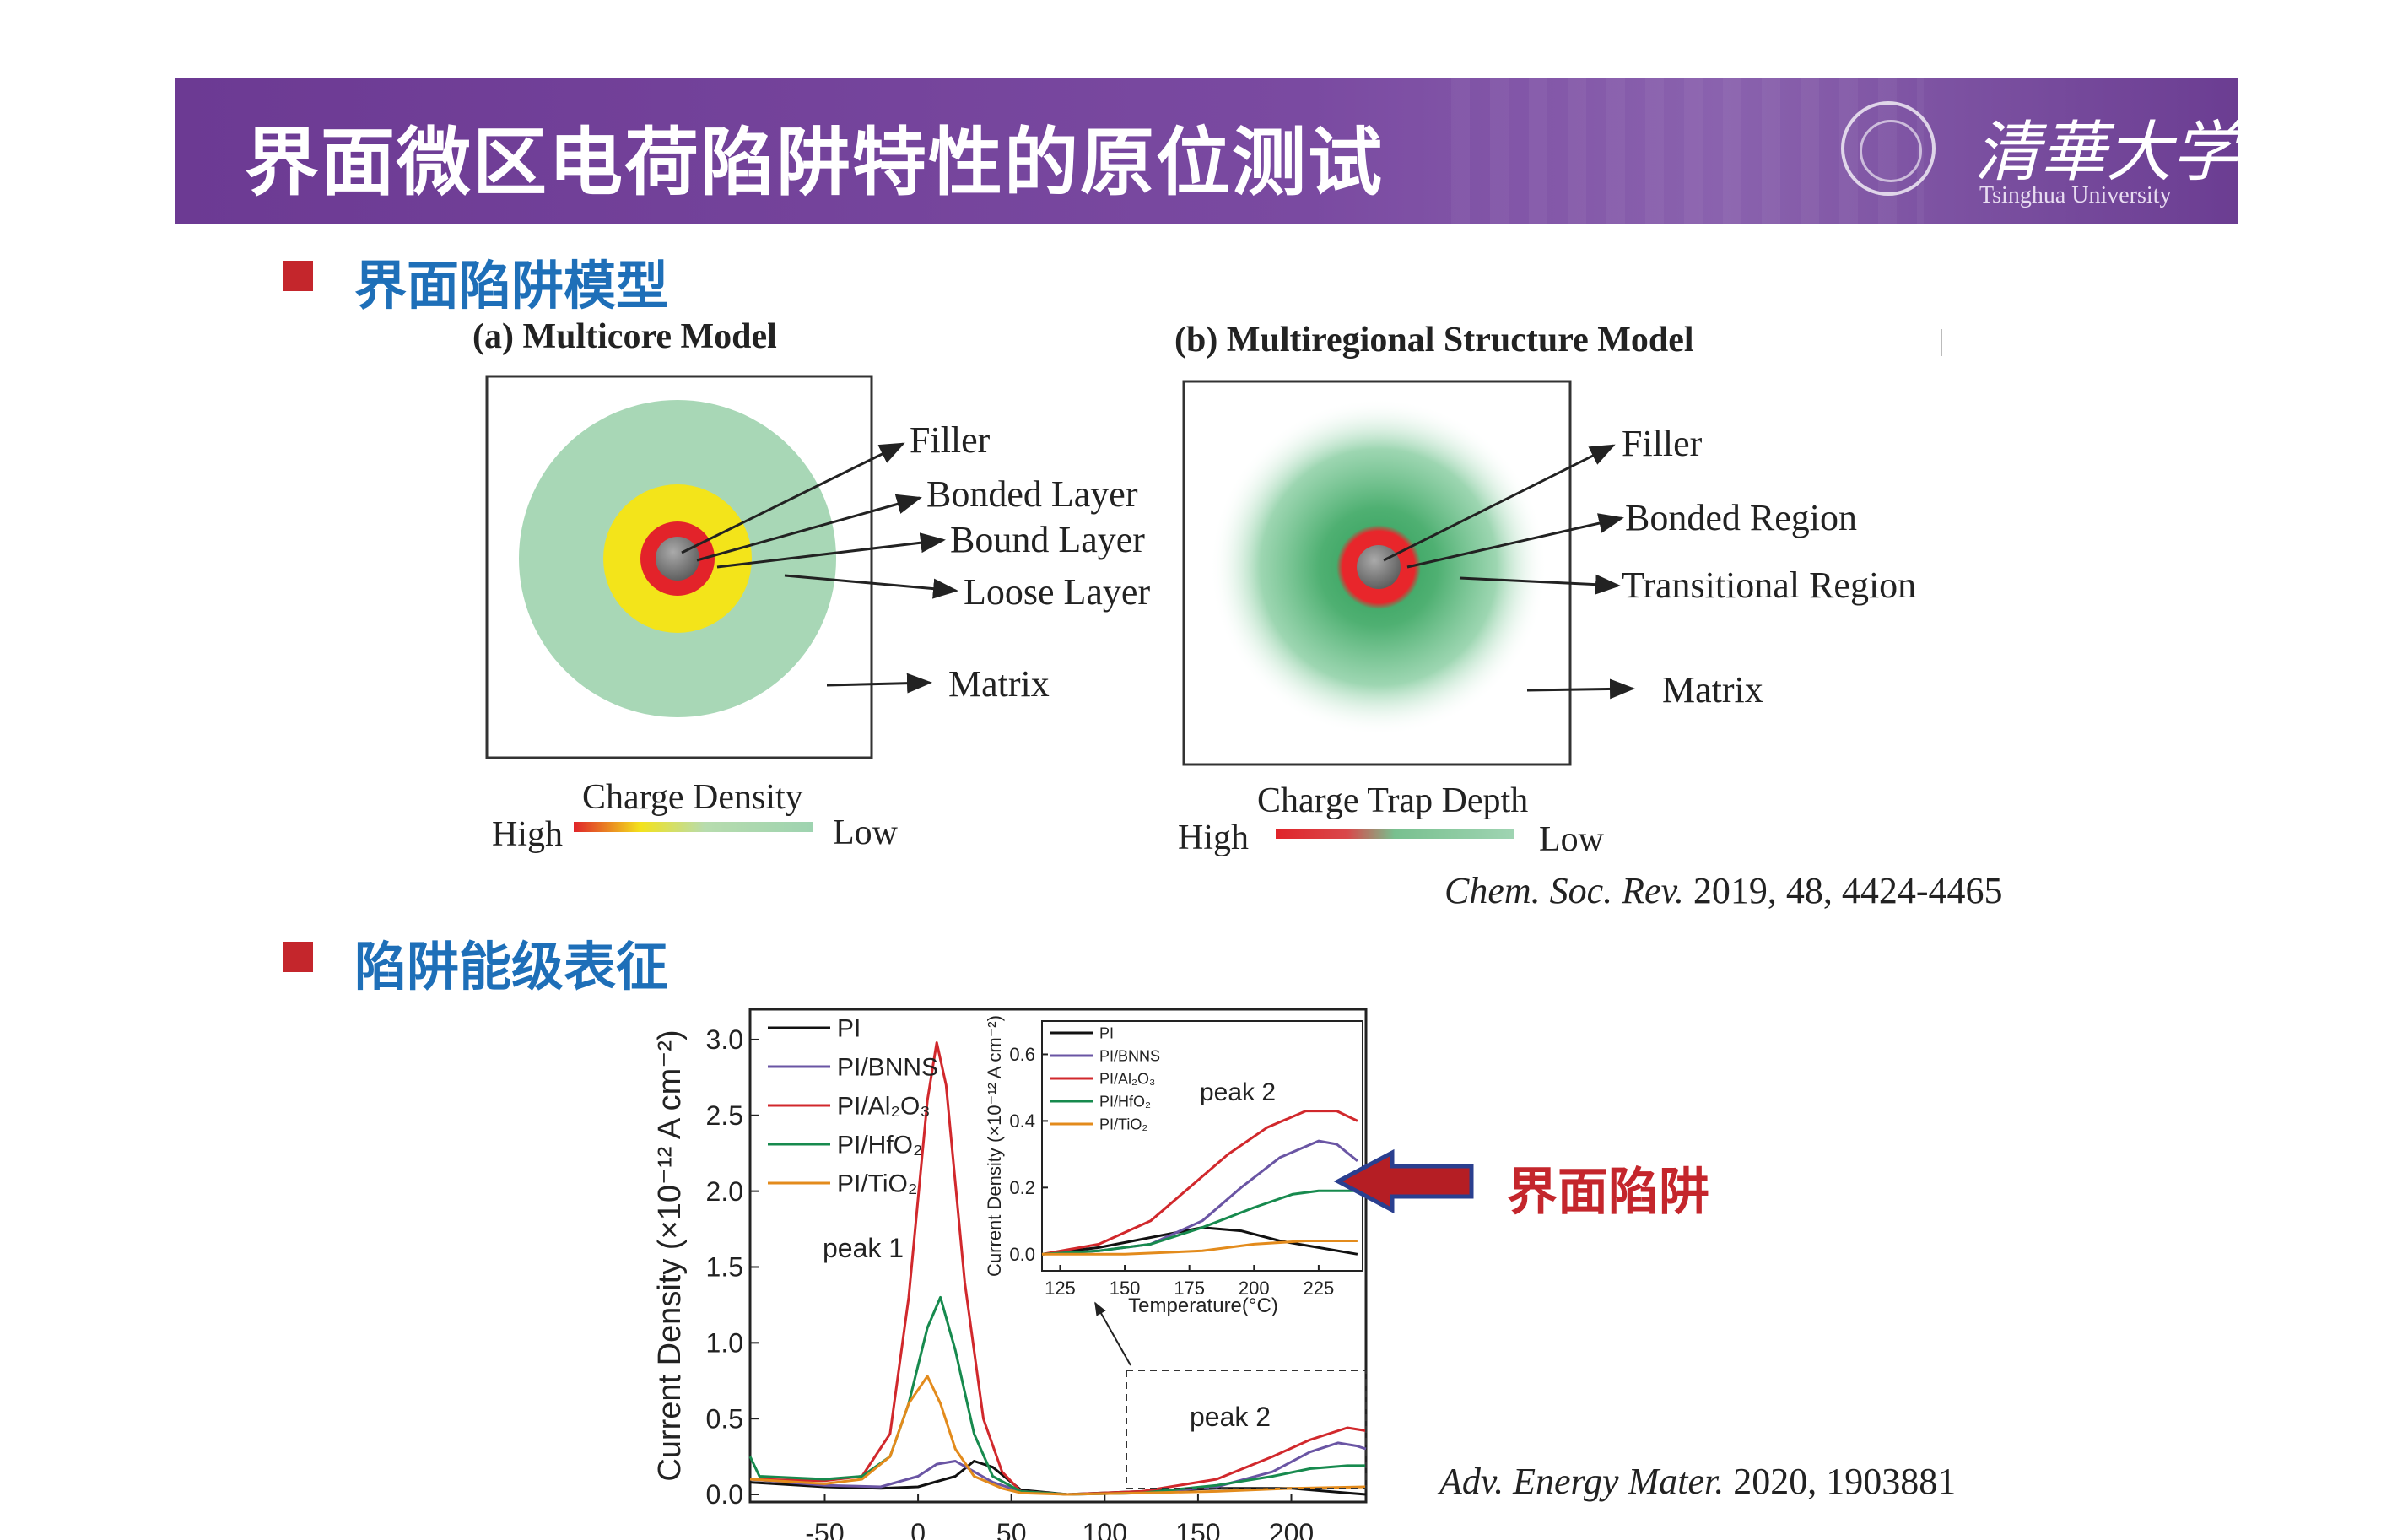 The height and width of the screenshot is (1540, 2408). I want to click on y-tick-label: 1.5, so click(725, 1267).